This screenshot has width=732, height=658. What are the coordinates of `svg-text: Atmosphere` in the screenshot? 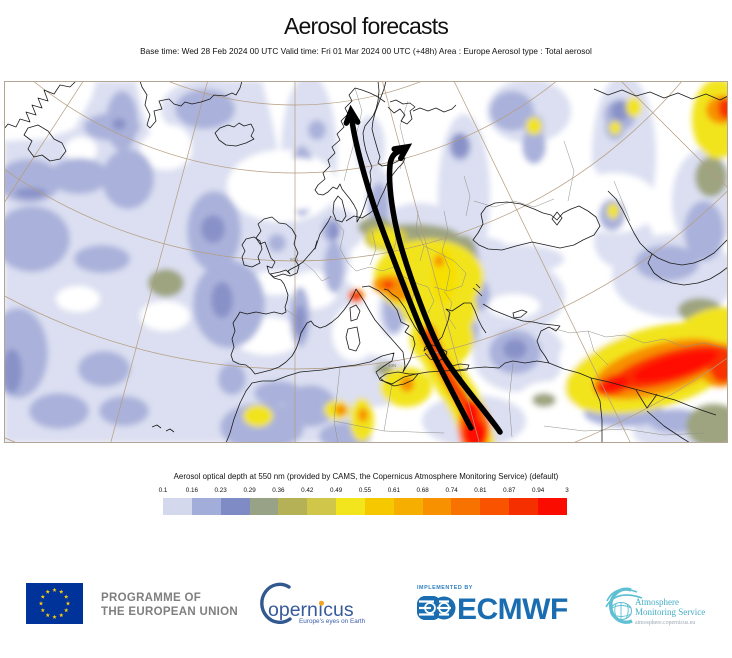 It's located at (657, 602).